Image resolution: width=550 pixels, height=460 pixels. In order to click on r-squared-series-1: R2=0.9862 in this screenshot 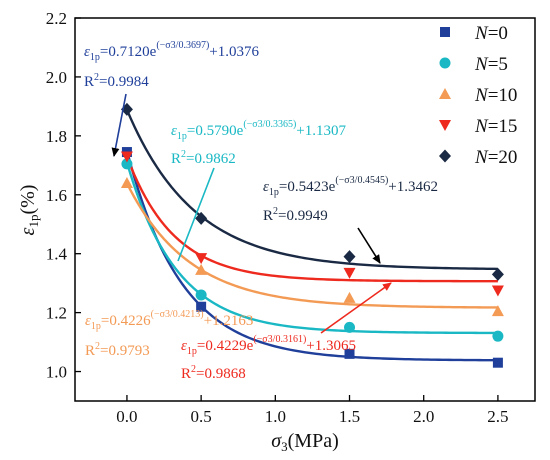, I will do `click(203, 158)`.